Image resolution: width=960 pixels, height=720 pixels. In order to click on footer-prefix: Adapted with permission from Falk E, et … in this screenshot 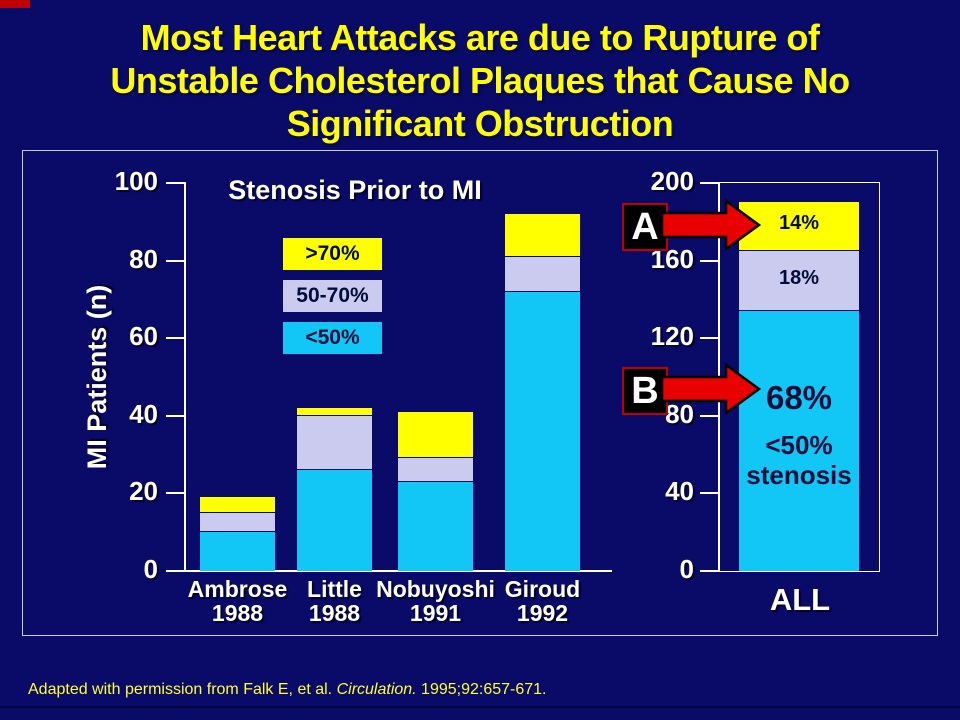, I will do `click(182, 689)`.